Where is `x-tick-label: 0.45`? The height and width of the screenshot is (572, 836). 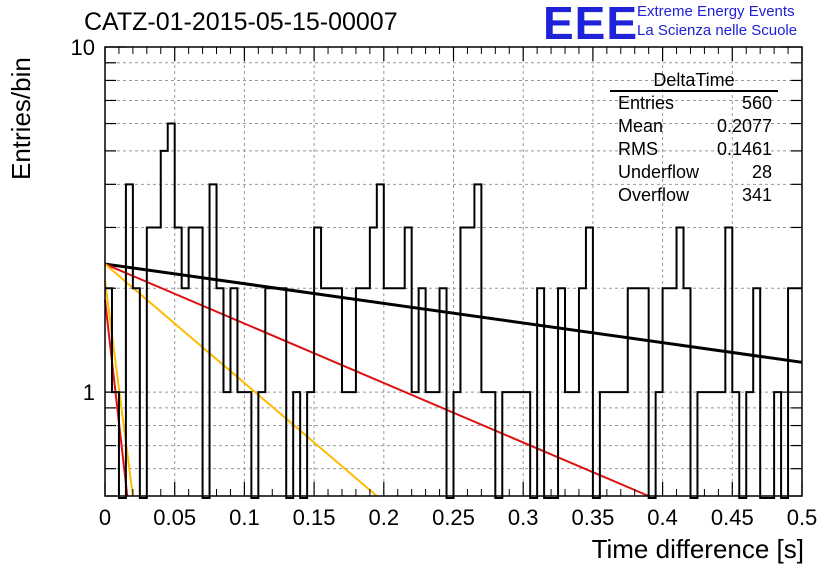 x-tick-label: 0.45 is located at coordinates (732, 517).